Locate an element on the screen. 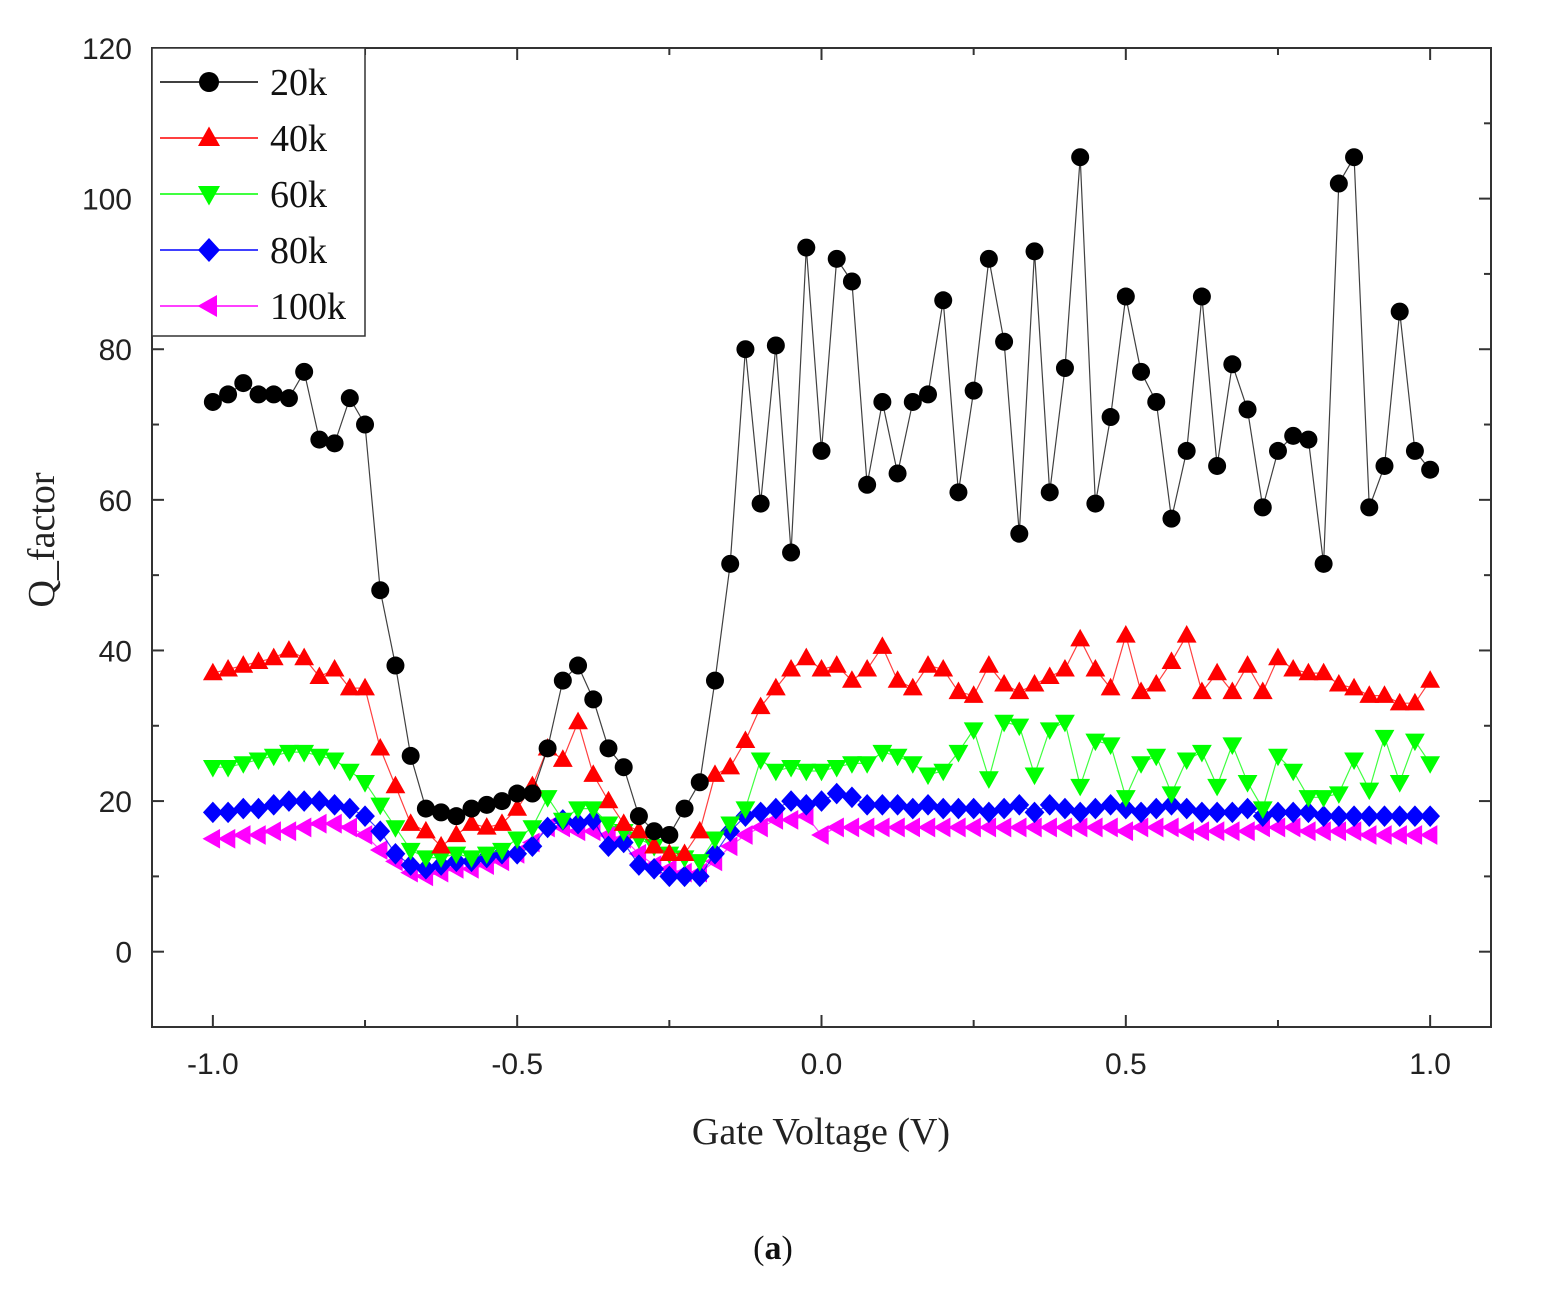  y-tick-label: 60 is located at coordinates (115, 501).